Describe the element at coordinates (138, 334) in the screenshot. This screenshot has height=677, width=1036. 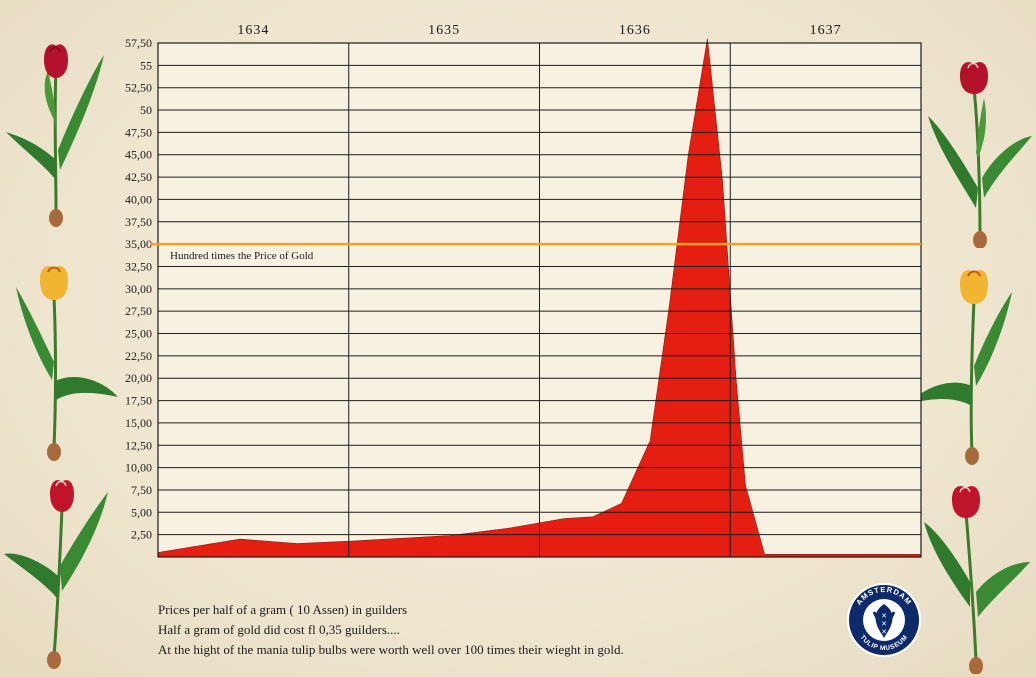
I see `y-tick-label: 25,00` at that location.